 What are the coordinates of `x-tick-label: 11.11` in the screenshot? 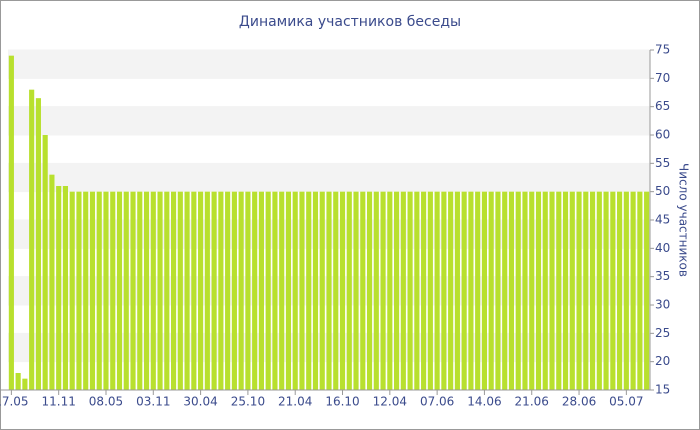 It's located at (59, 402).